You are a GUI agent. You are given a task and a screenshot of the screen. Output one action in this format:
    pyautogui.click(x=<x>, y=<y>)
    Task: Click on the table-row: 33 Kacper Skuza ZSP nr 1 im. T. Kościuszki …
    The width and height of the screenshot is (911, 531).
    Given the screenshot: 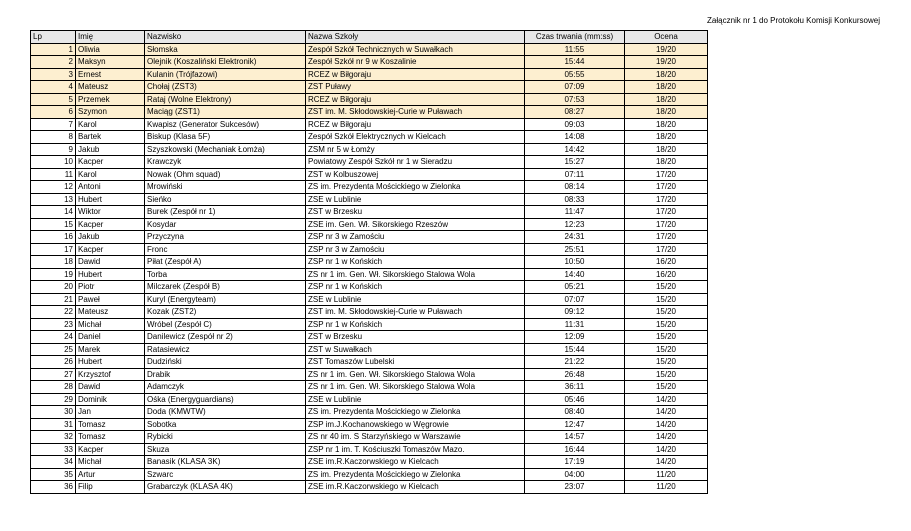 What is the action you would take?
    pyautogui.click(x=369, y=449)
    